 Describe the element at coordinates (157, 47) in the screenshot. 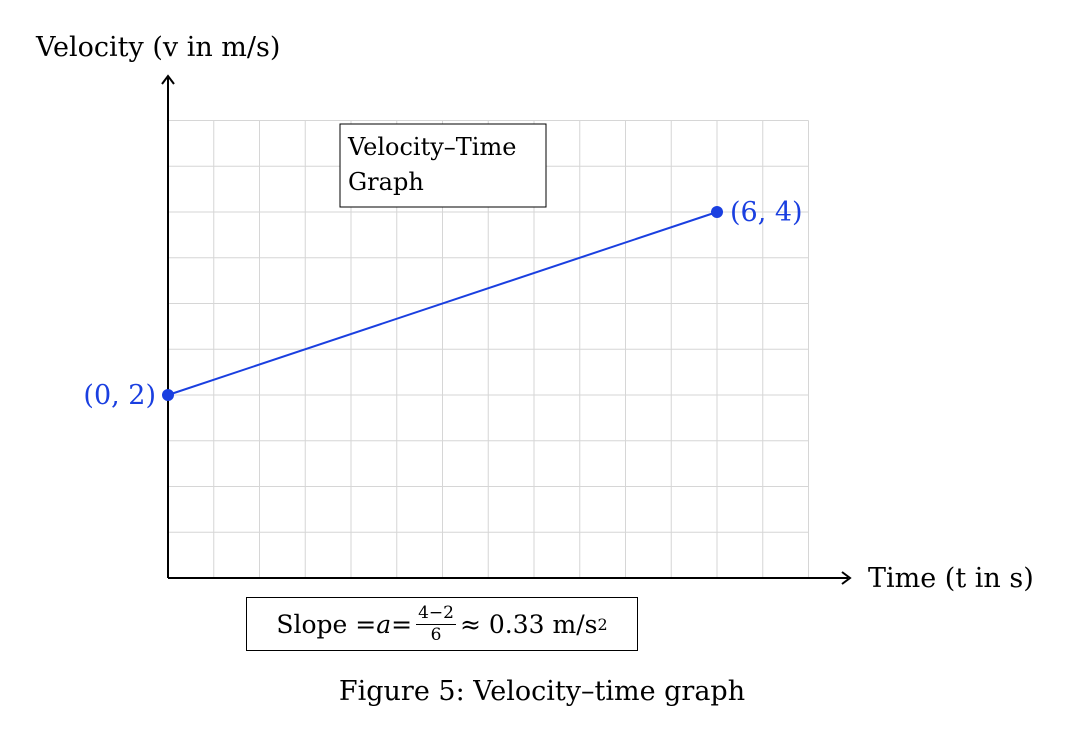

I see `y-axis-label: Velocity (v in m/s)` at that location.